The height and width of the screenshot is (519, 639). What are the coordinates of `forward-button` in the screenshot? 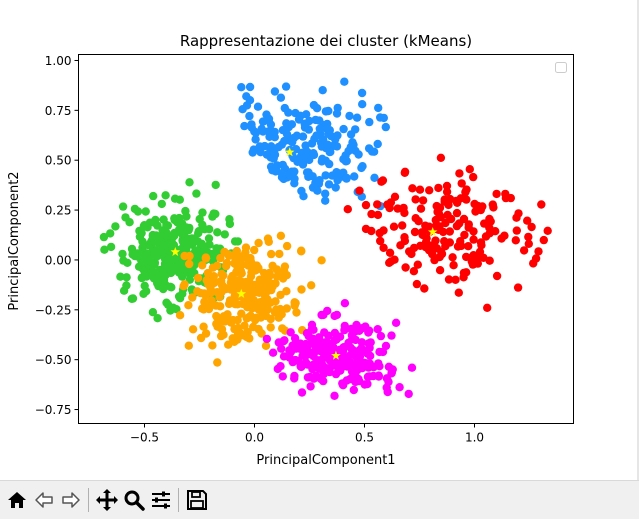 It's located at (70, 500).